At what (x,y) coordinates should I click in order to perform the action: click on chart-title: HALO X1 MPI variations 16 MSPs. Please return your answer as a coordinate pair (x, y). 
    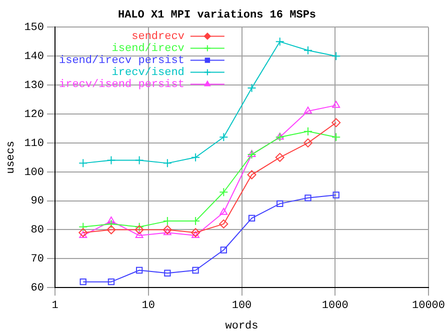
    Looking at the image, I should click on (217, 15).